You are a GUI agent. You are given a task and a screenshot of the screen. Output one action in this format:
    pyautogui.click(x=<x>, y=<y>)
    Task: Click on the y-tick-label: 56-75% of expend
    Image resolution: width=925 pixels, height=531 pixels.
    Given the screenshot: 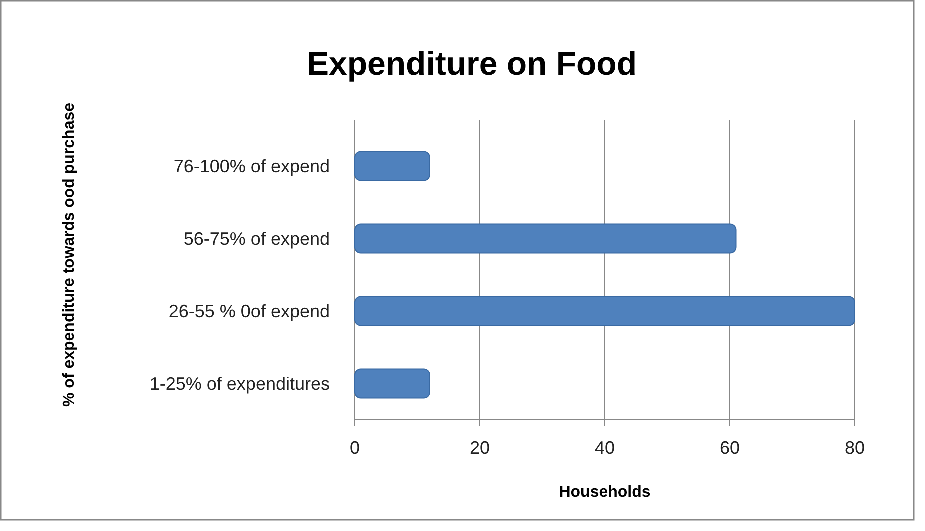 What is the action you would take?
    pyautogui.click(x=257, y=239)
    